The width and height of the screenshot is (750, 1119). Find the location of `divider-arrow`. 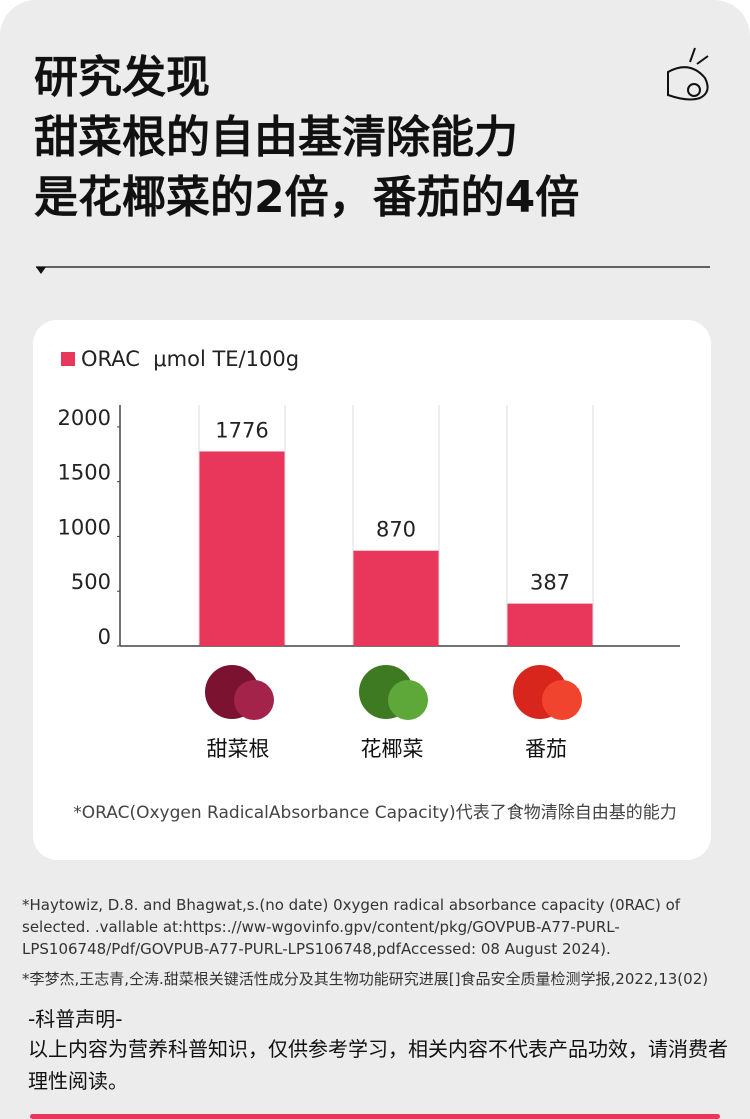

divider-arrow is located at coordinates (41, 270).